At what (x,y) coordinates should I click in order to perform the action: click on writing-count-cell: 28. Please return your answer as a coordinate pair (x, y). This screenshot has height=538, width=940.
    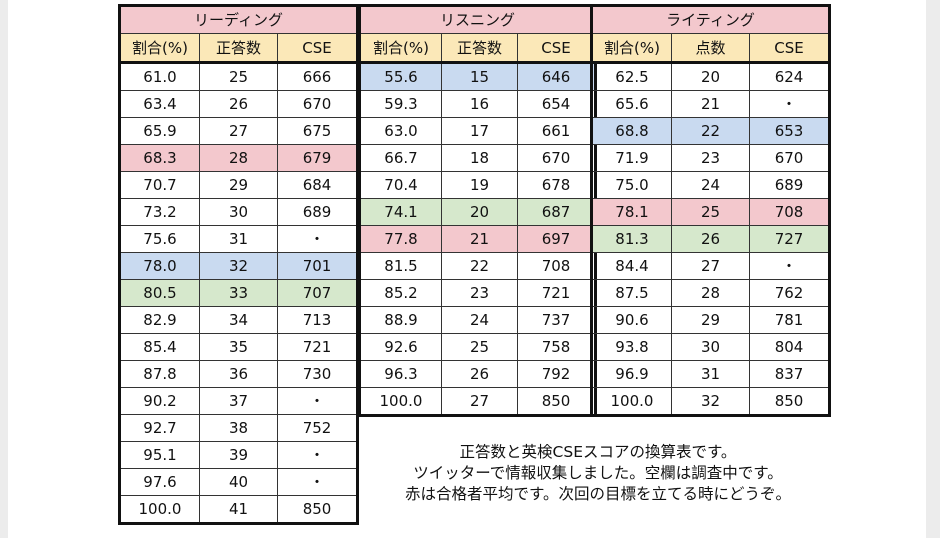
    Looking at the image, I should click on (710, 293).